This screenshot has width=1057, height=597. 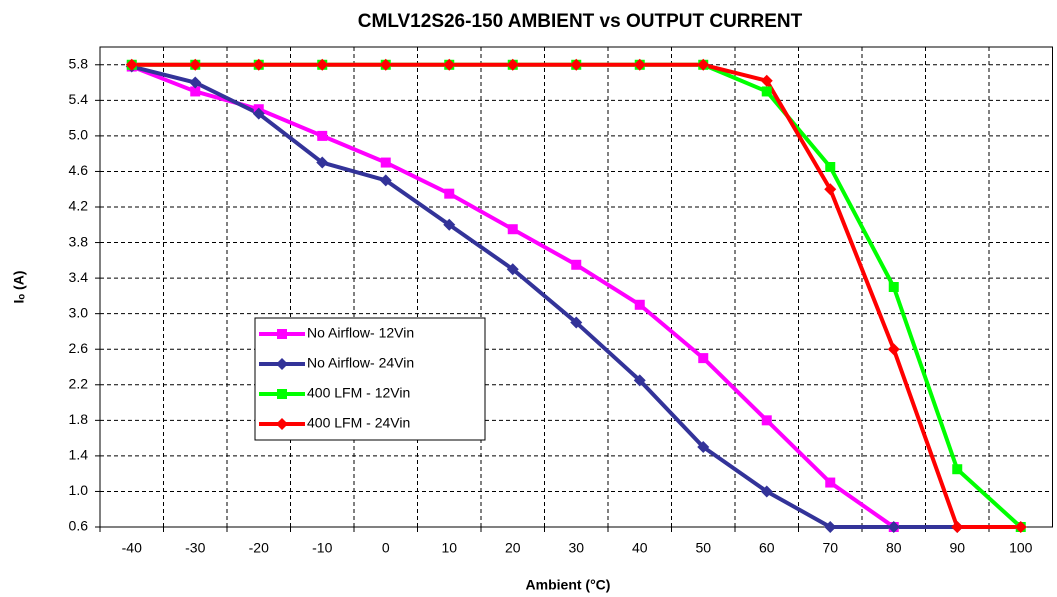 I want to click on y-tick-label: 0.6, so click(x=79, y=526).